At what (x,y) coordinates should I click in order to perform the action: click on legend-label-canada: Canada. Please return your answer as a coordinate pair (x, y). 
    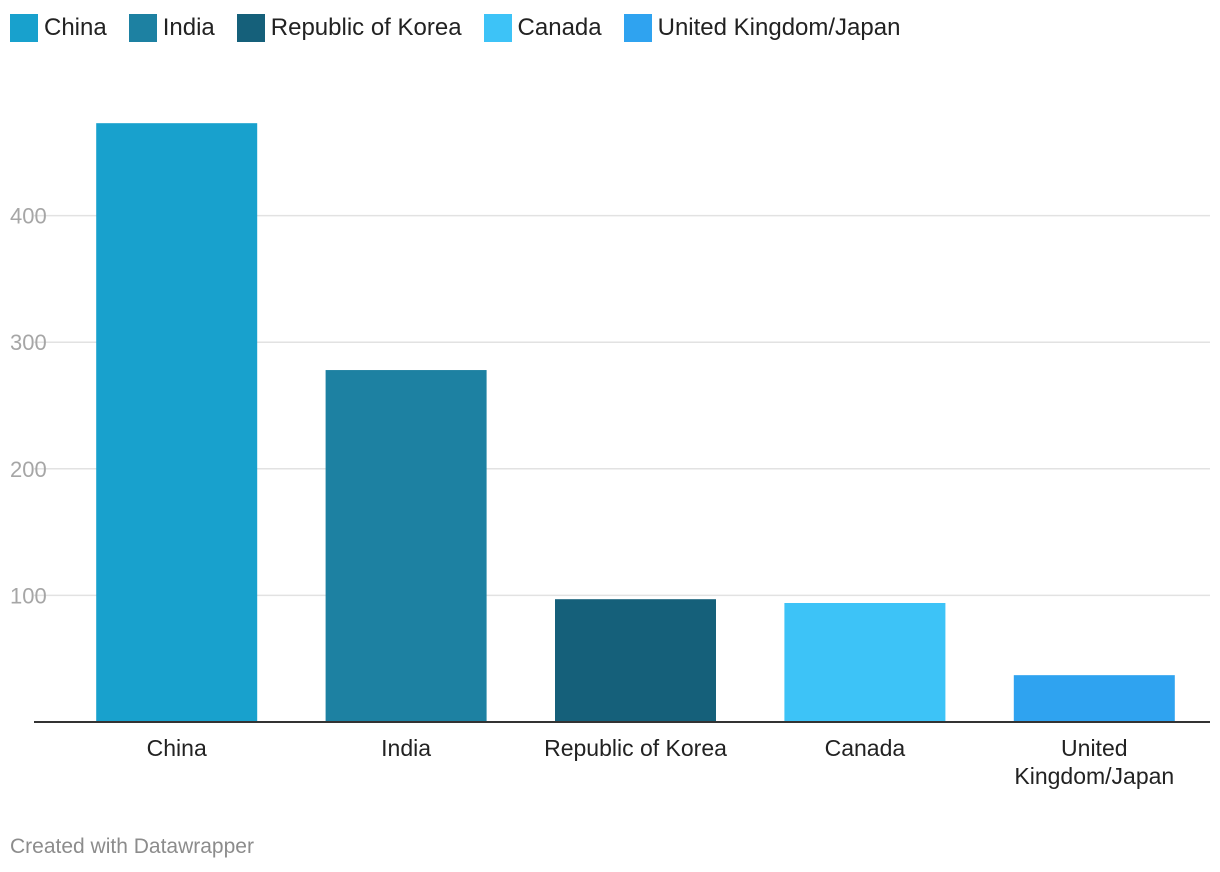
    Looking at the image, I should click on (559, 27).